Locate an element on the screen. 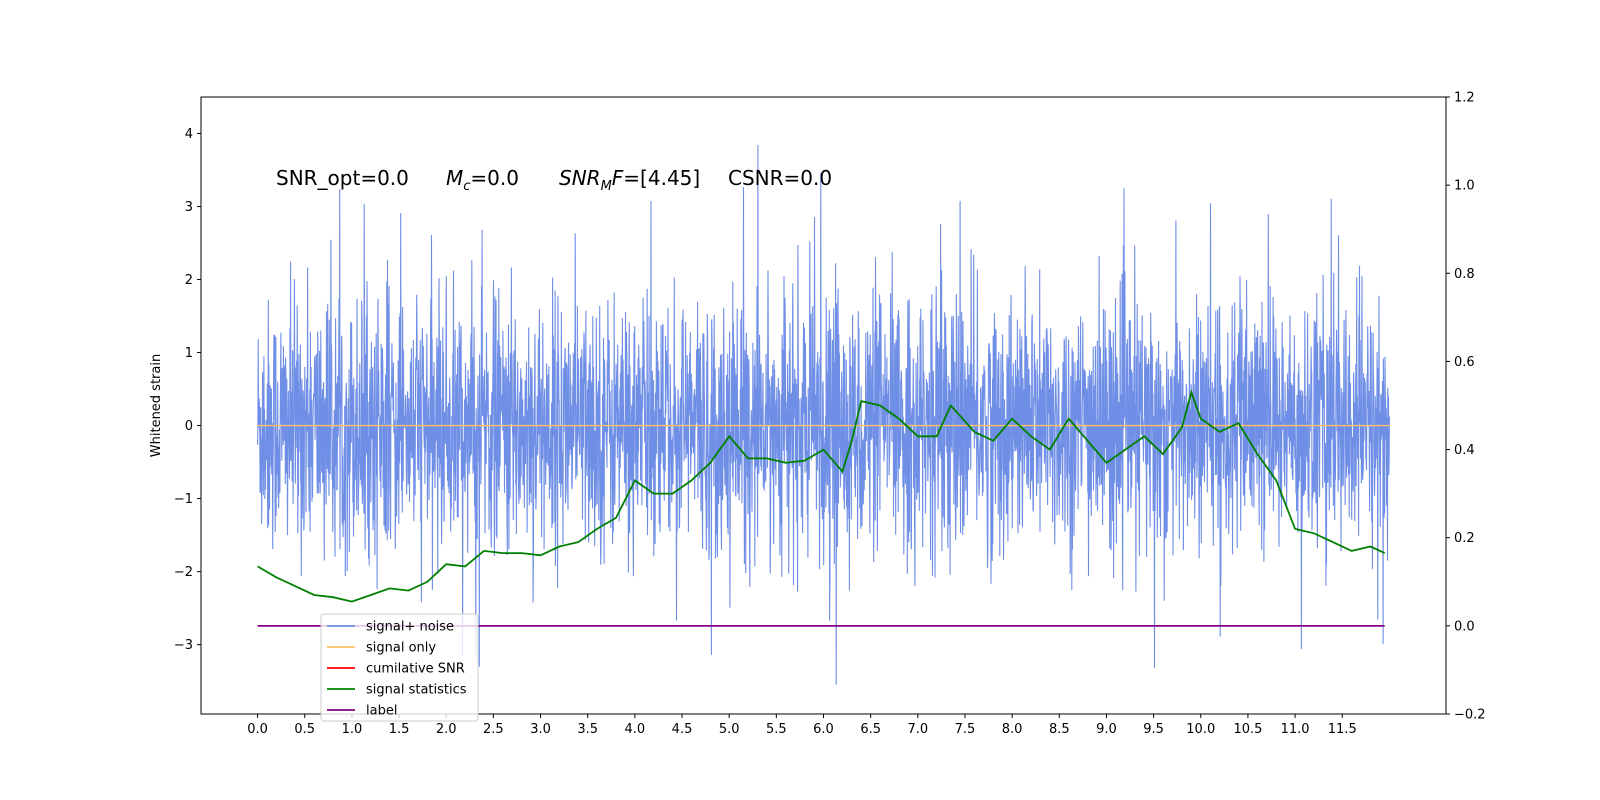 The width and height of the screenshot is (1600, 800). x-tick-label: 7.5 is located at coordinates (965, 729).